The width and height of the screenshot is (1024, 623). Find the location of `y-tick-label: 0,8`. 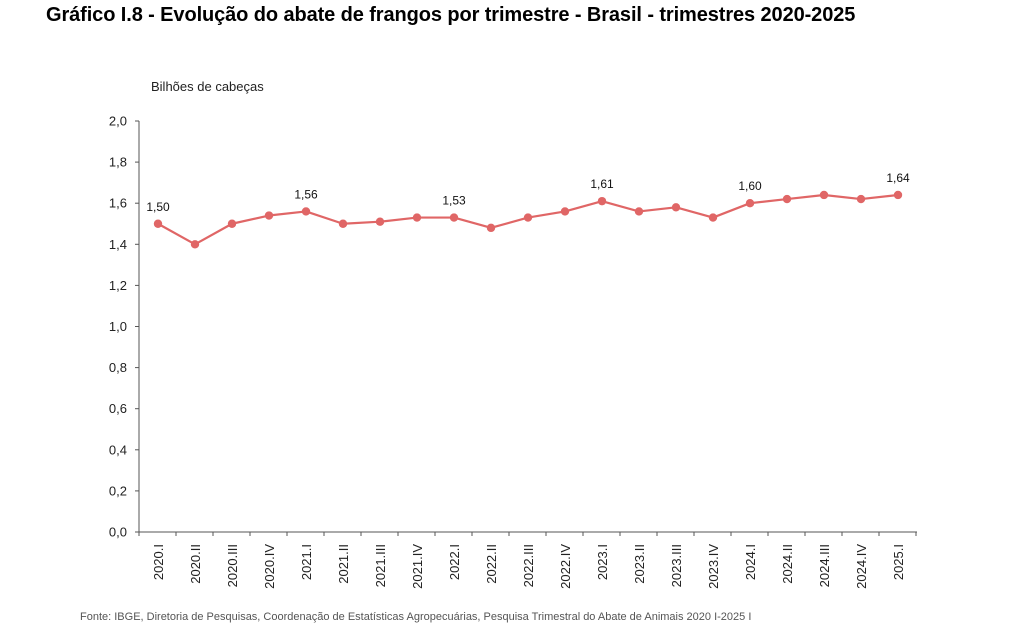

y-tick-label: 0,8 is located at coordinates (118, 367).